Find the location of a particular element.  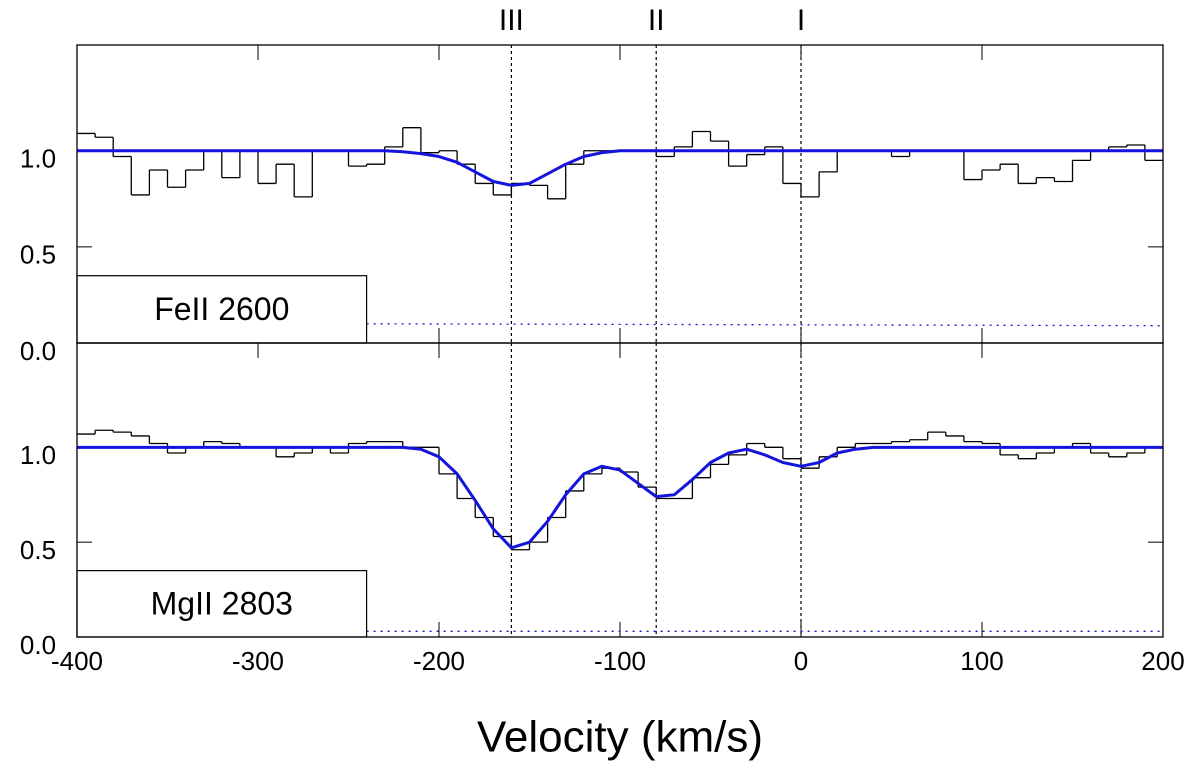

x-tick-label: 0 is located at coordinates (801, 661).